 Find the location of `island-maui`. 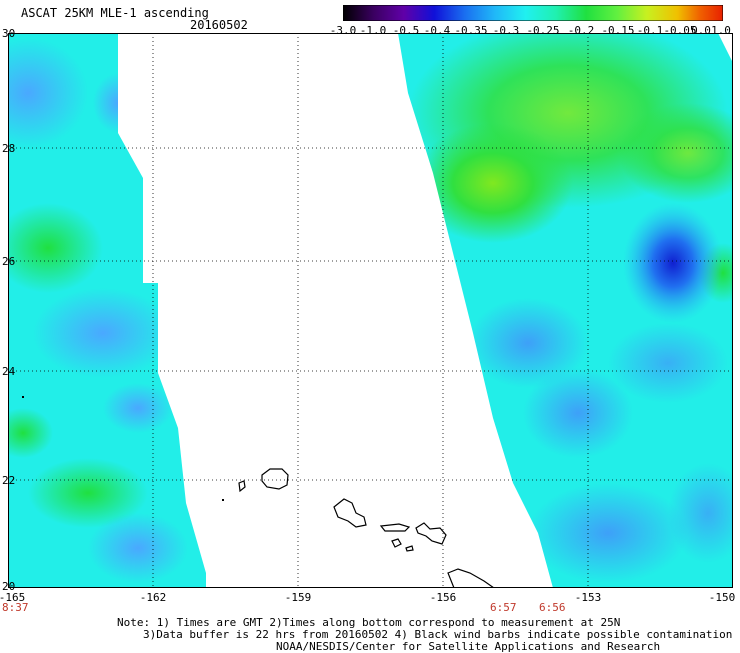

island-maui is located at coordinates (431, 533).